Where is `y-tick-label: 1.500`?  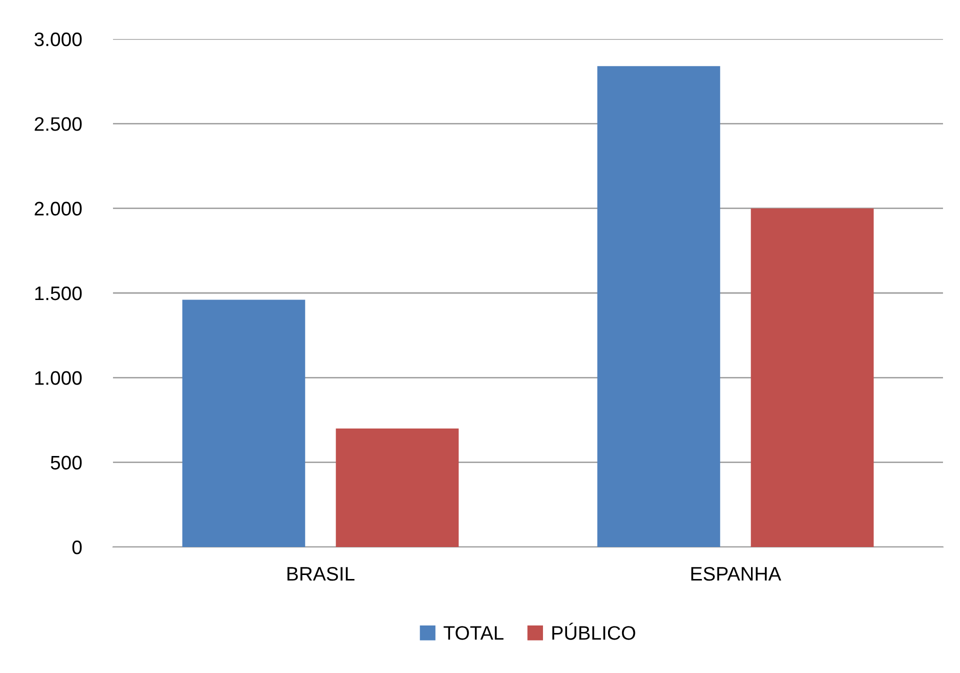 y-tick-label: 1.500 is located at coordinates (58, 293).